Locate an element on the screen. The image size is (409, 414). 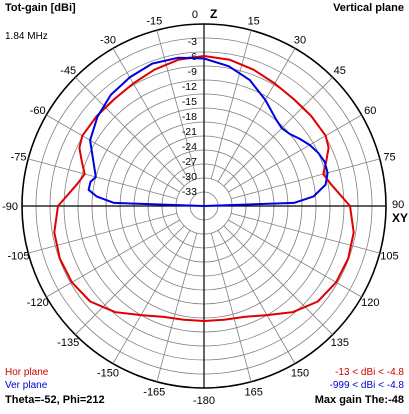
angle-tick-label: -60 is located at coordinates (38, 111).